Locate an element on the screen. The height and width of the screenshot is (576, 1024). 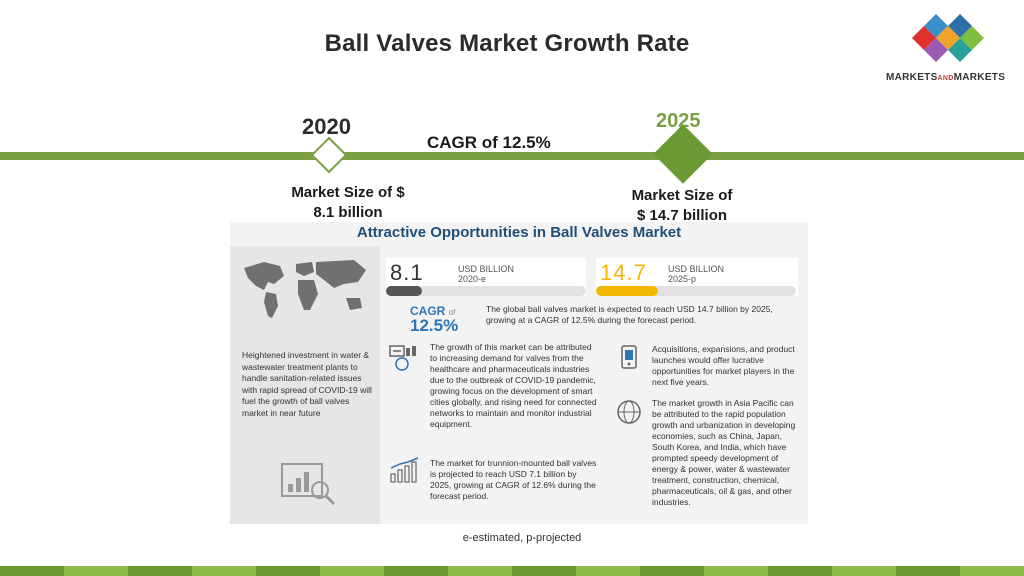
cagr-block-of: of is located at coordinates (452, 312).